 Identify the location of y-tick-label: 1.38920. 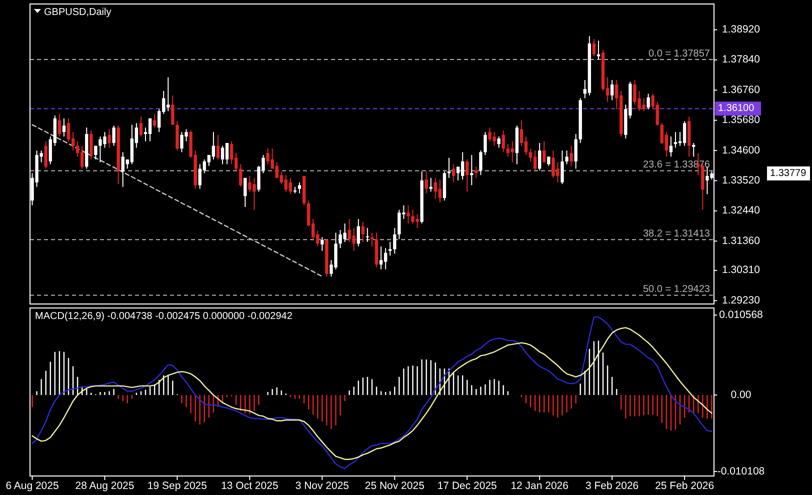
(741, 30).